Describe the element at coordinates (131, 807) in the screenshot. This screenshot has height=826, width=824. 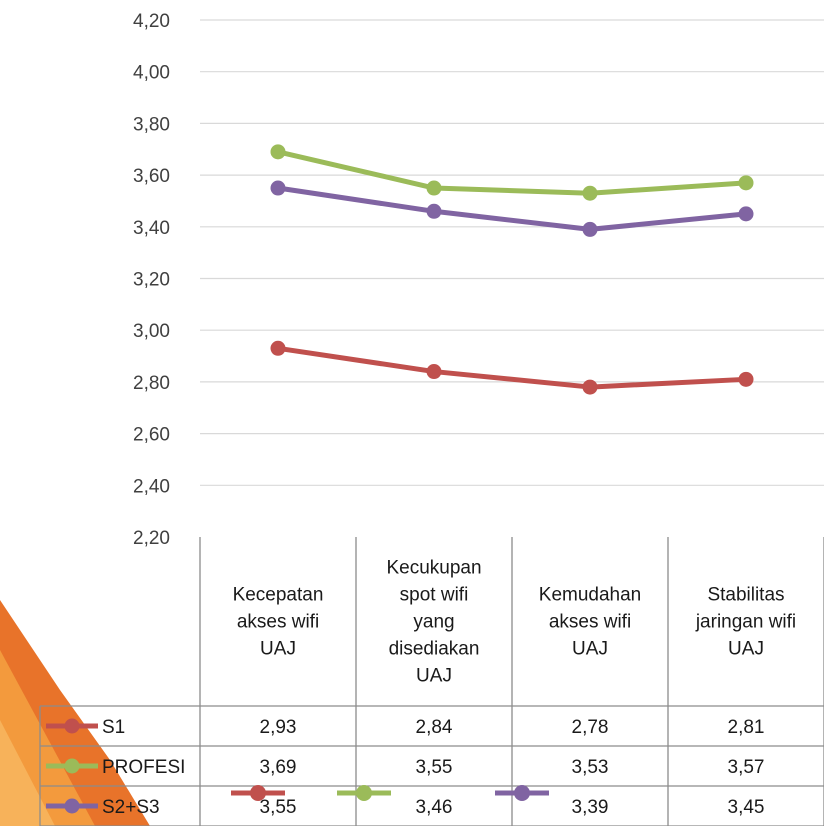
I see `legend-series-name: S2+S3` at that location.